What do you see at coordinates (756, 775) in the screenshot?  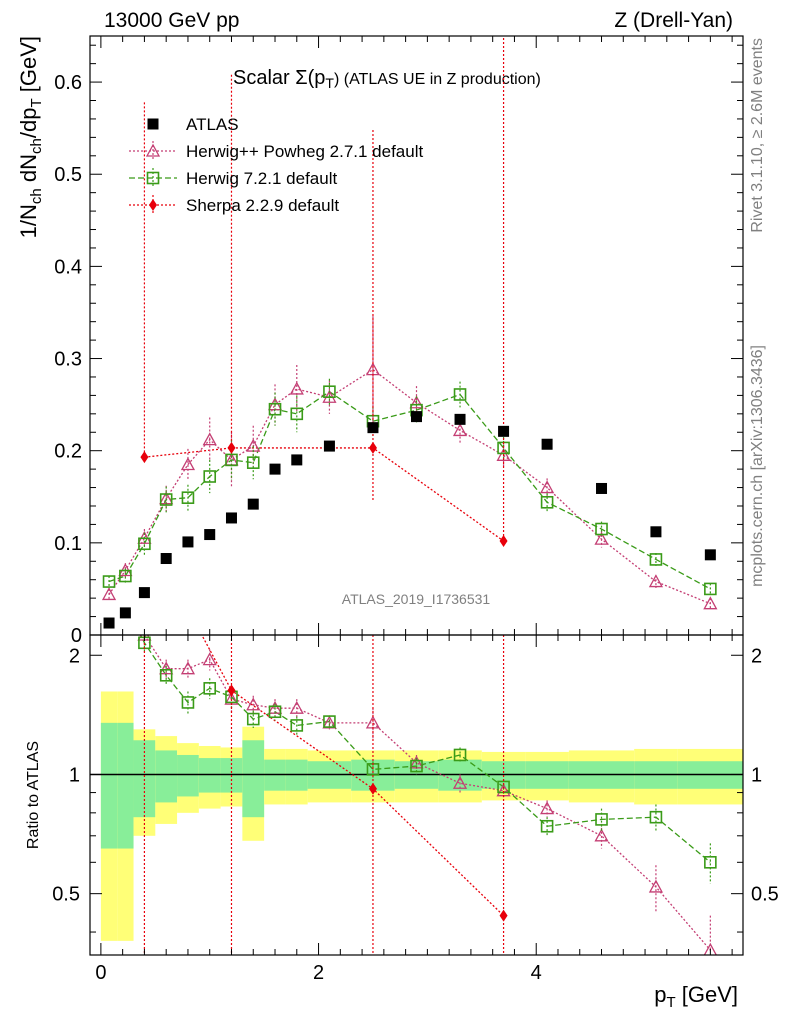 I see `ratio-tick-label-right: 1` at bounding box center [756, 775].